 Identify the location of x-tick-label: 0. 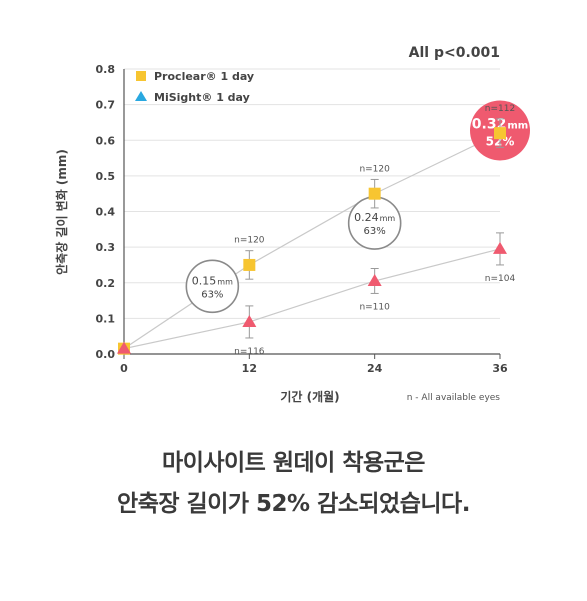
(124, 368).